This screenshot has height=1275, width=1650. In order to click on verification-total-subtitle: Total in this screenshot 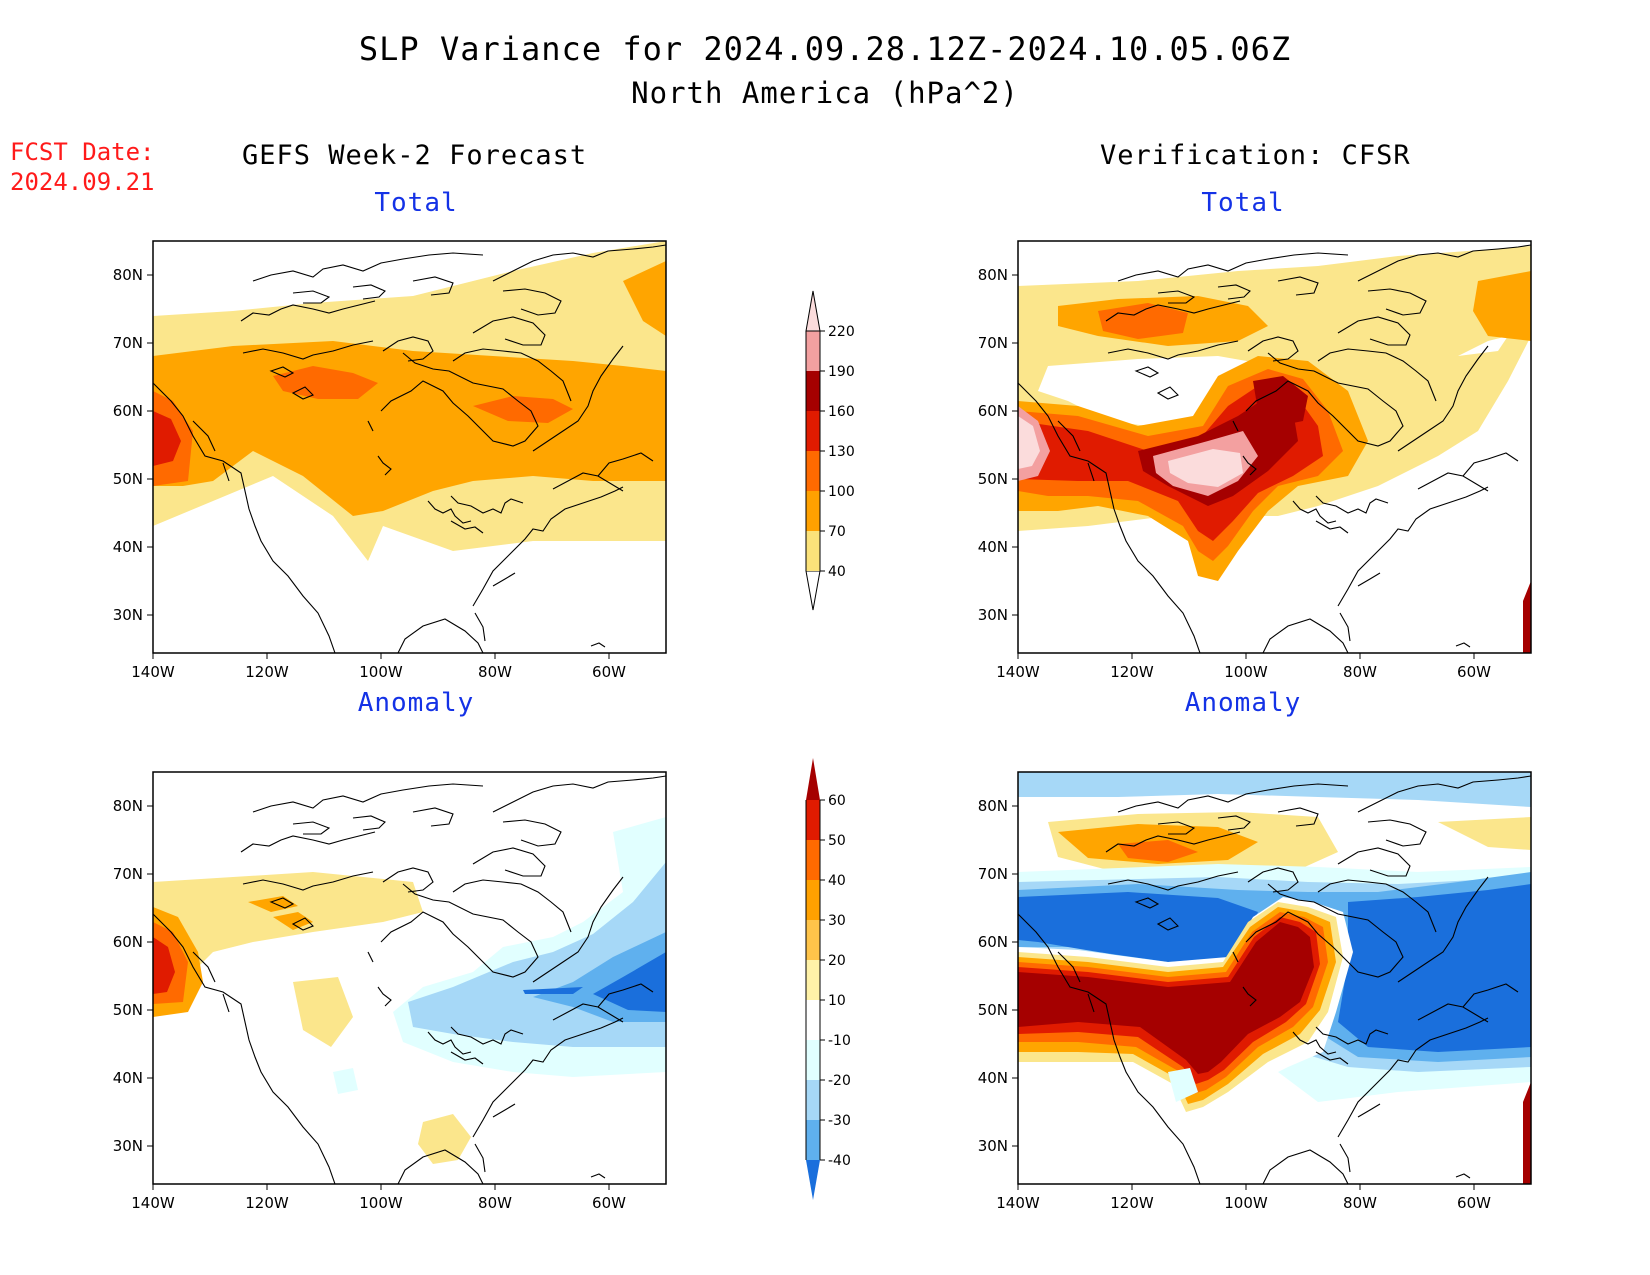, I will do `click(1243, 203)`.